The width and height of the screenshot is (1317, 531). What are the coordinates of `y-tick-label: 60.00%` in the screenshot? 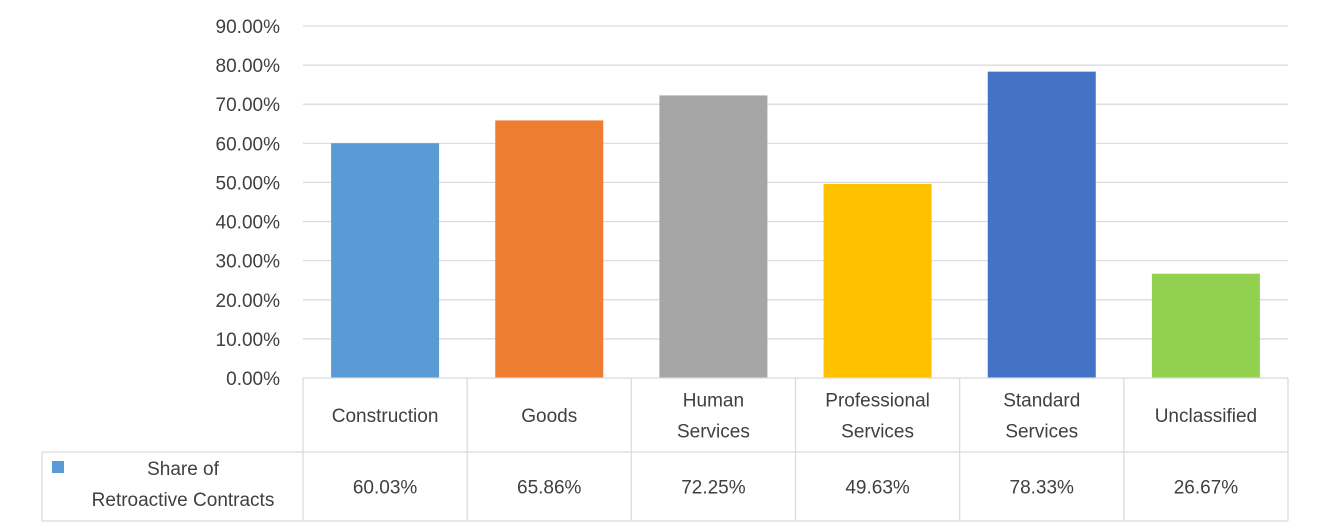 It's located at (248, 144).